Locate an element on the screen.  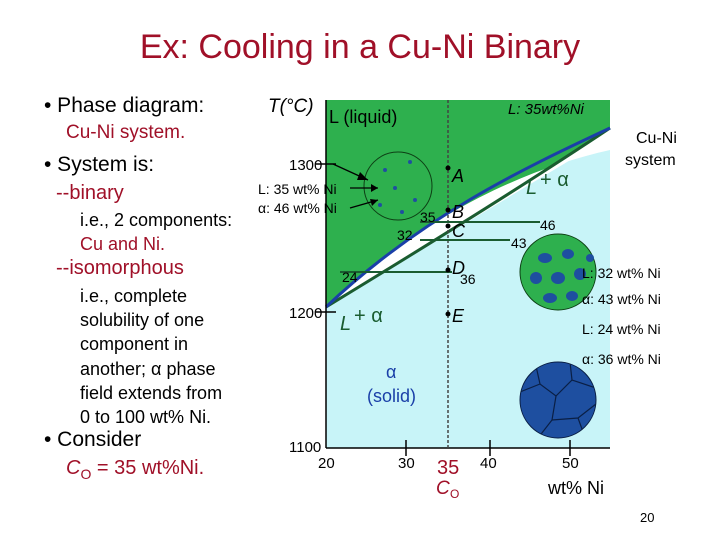
tie-d-value-36: 36 is located at coordinates (468, 279).